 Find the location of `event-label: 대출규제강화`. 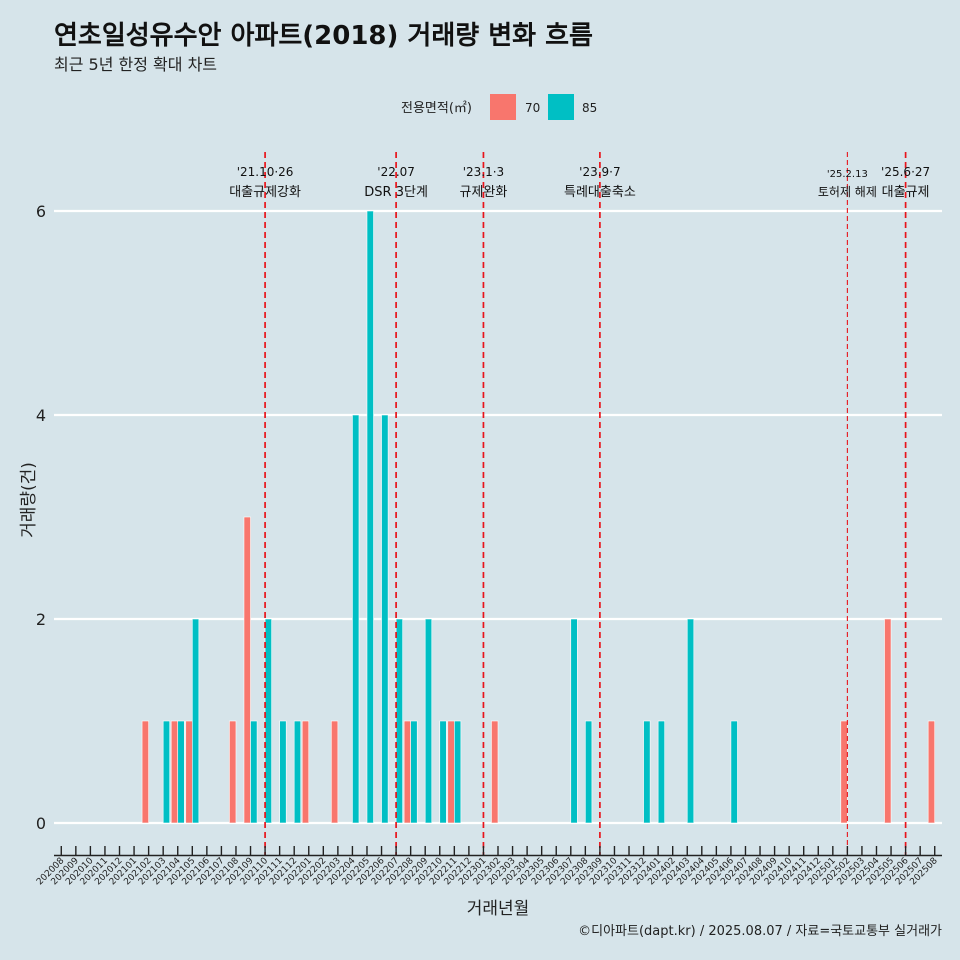

event-label: 대출규제강화 is located at coordinates (265, 192).